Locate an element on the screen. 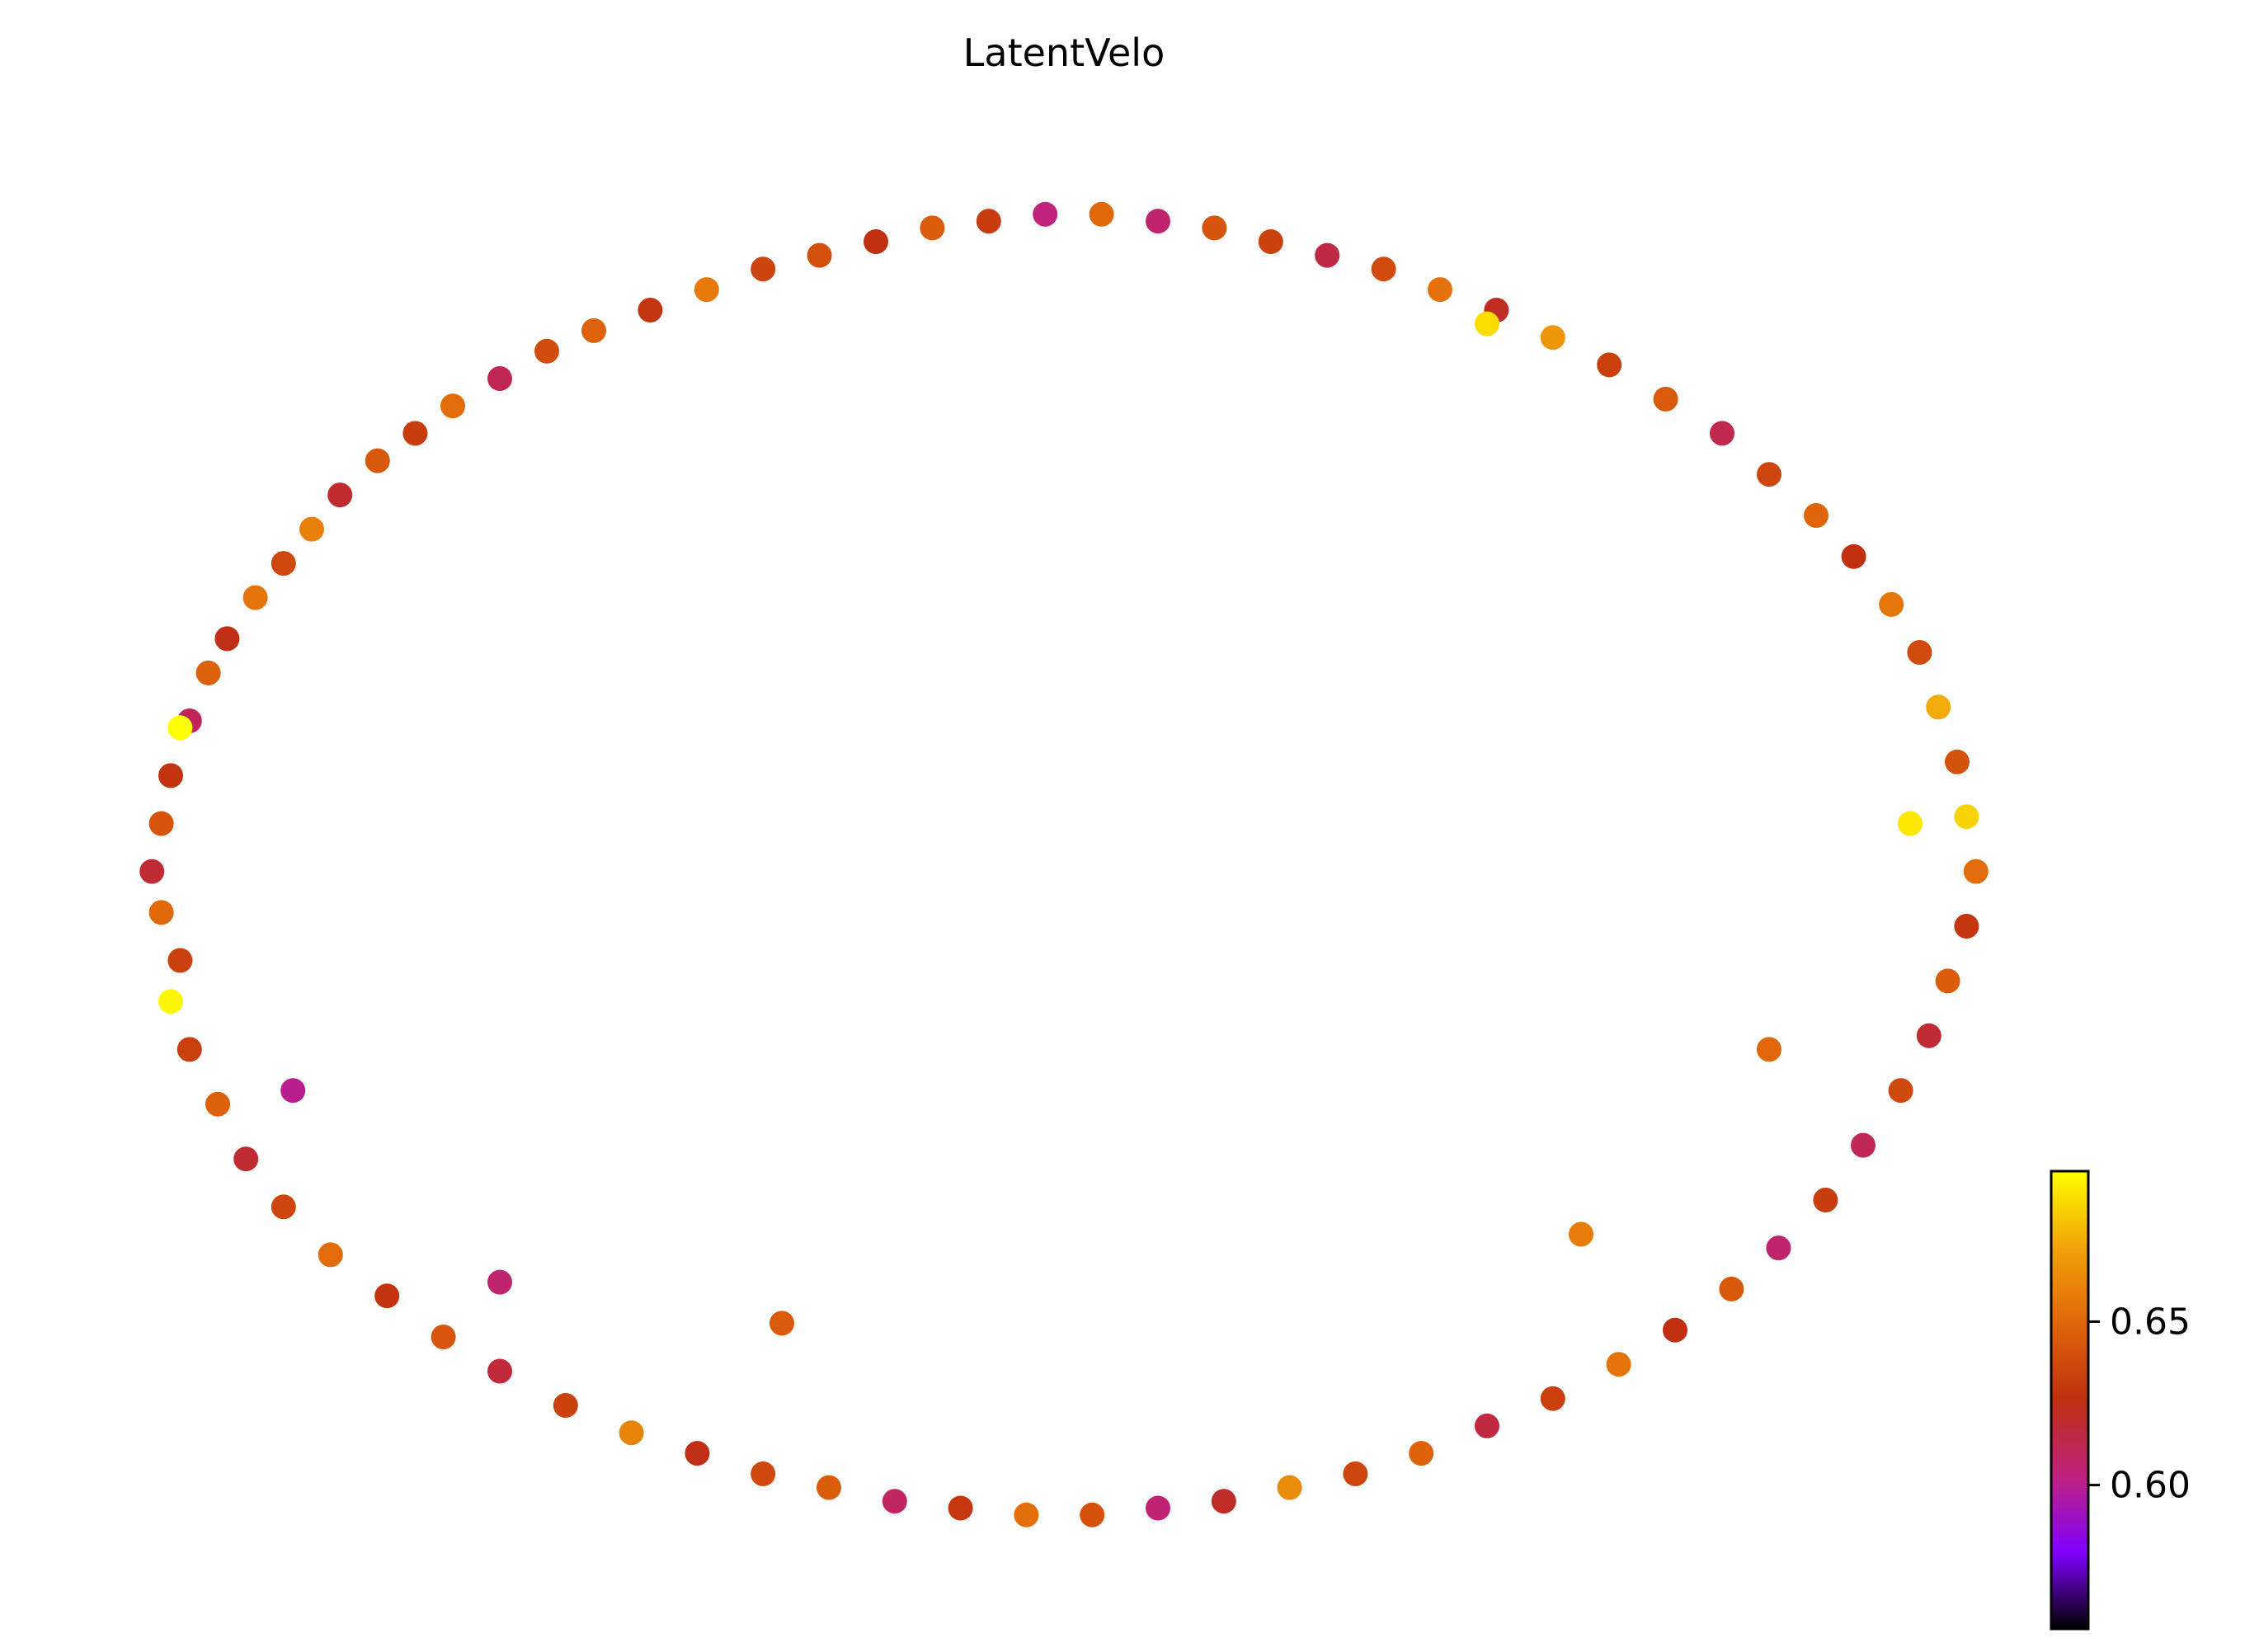 The image size is (2245, 1652). colorbar-gradient-bar is located at coordinates (2070, 1400).